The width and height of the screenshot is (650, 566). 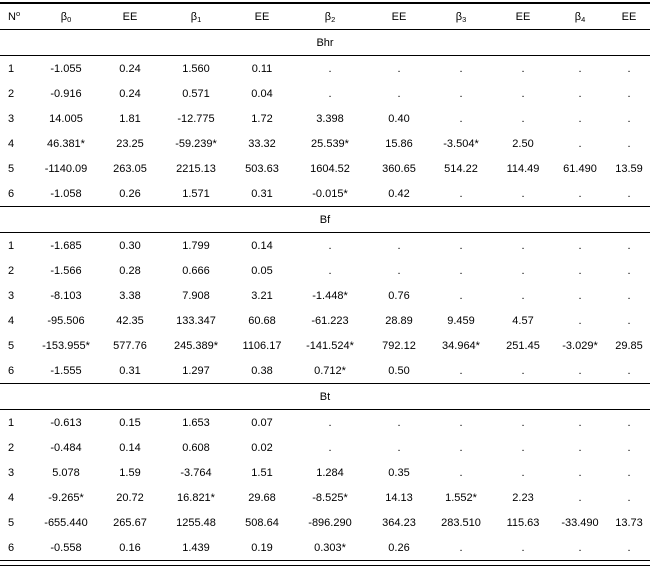 What do you see at coordinates (130, 447) in the screenshot?
I see `table-cell: 0.14` at bounding box center [130, 447].